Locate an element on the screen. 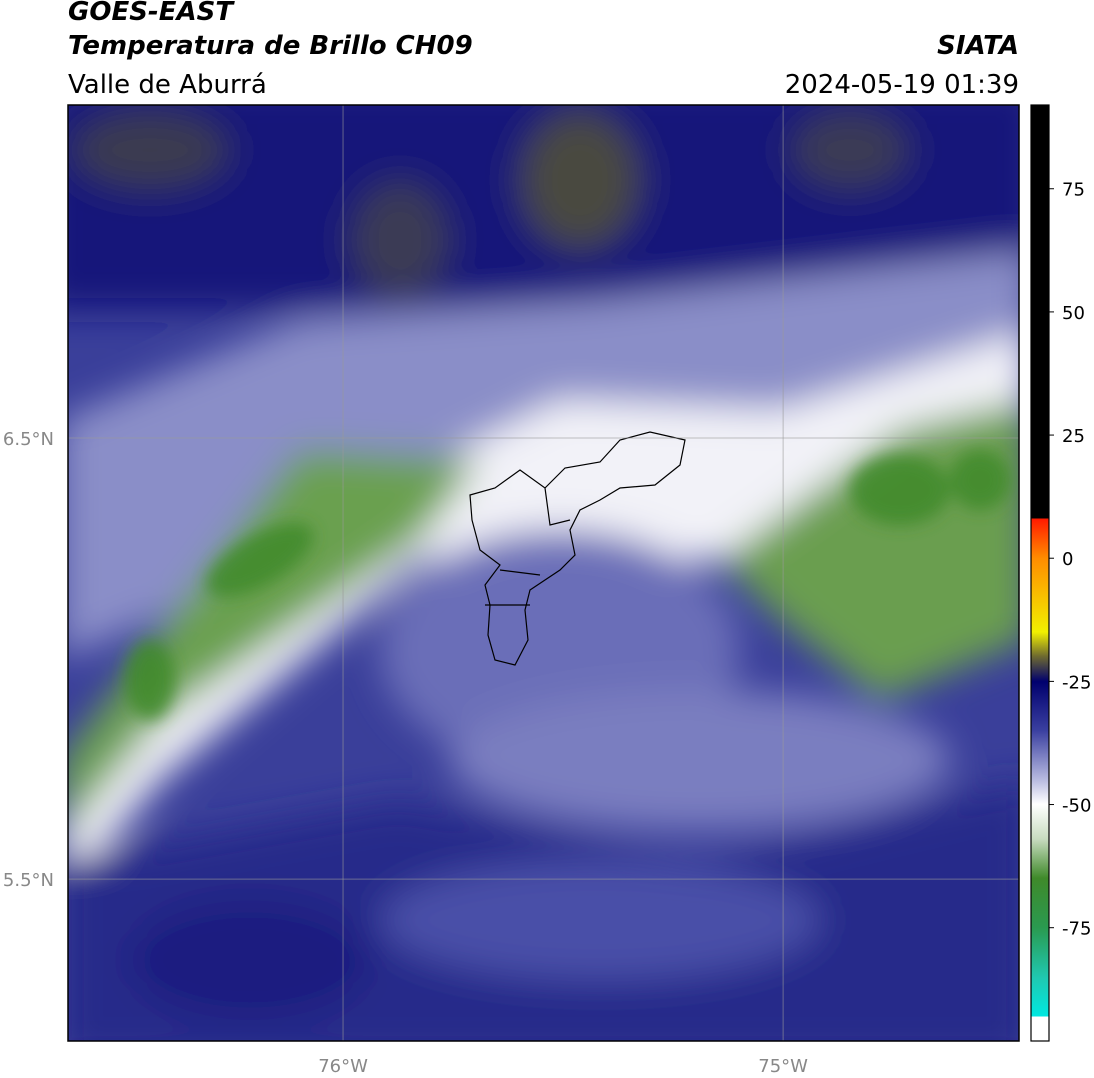 The height and width of the screenshot is (1078, 1094). region: Valle de Aburrá is located at coordinates (167, 85).